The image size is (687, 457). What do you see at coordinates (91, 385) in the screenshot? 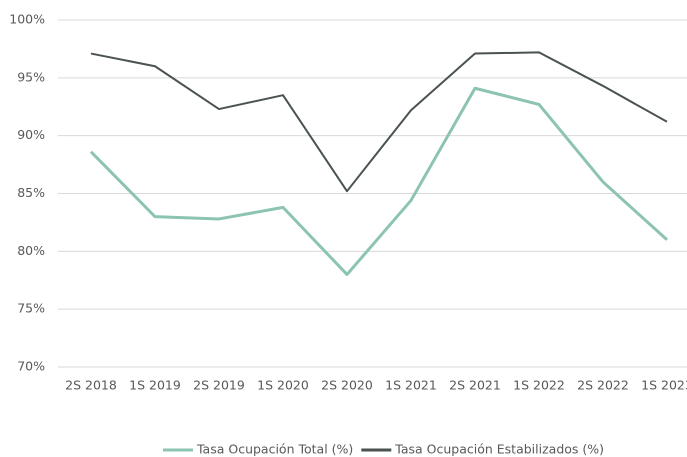
I see `x-tick-label: 2S 2018` at bounding box center [91, 385].